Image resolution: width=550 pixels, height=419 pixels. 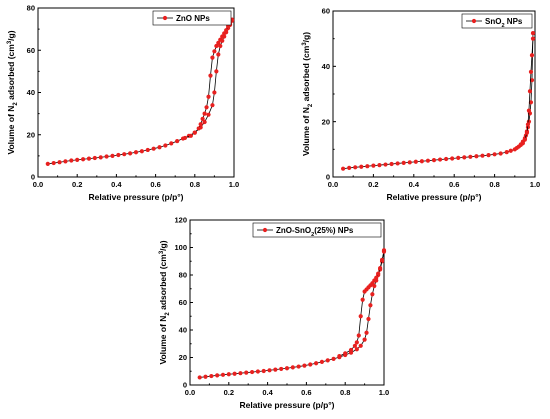 I want to click on y-tick-label: 60, so click(x=326, y=11).